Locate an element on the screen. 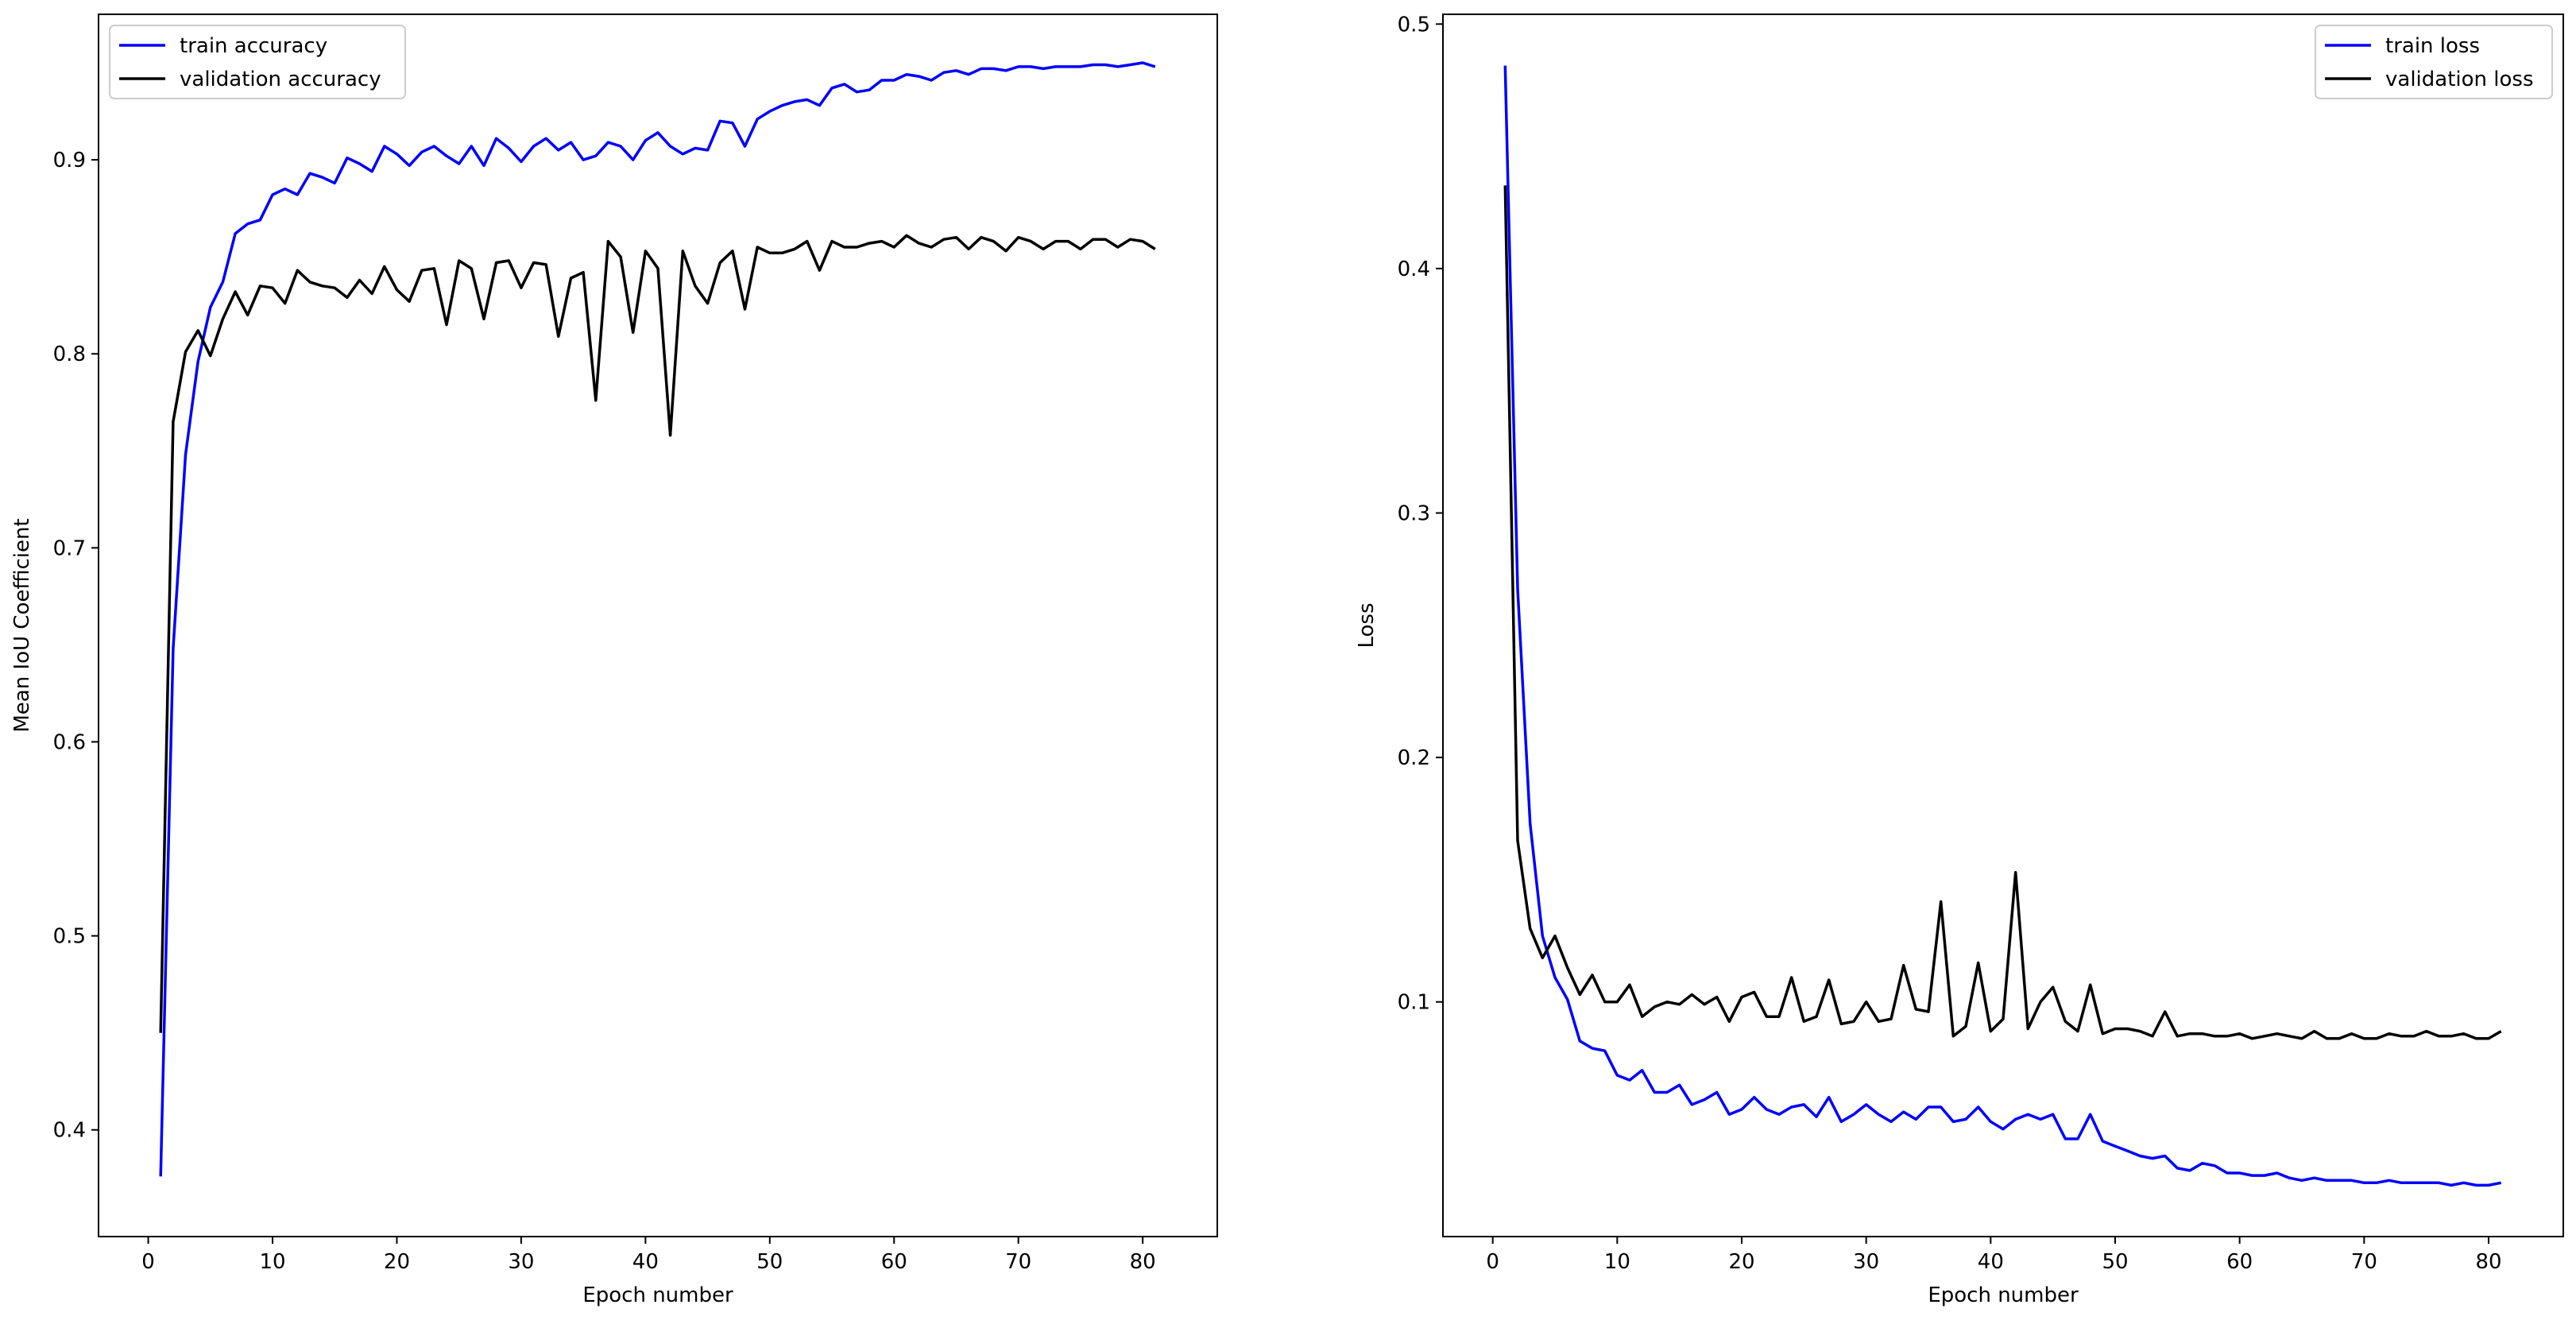 The width and height of the screenshot is (2576, 1324). loss-x-tick-label: 60 is located at coordinates (2239, 1262).